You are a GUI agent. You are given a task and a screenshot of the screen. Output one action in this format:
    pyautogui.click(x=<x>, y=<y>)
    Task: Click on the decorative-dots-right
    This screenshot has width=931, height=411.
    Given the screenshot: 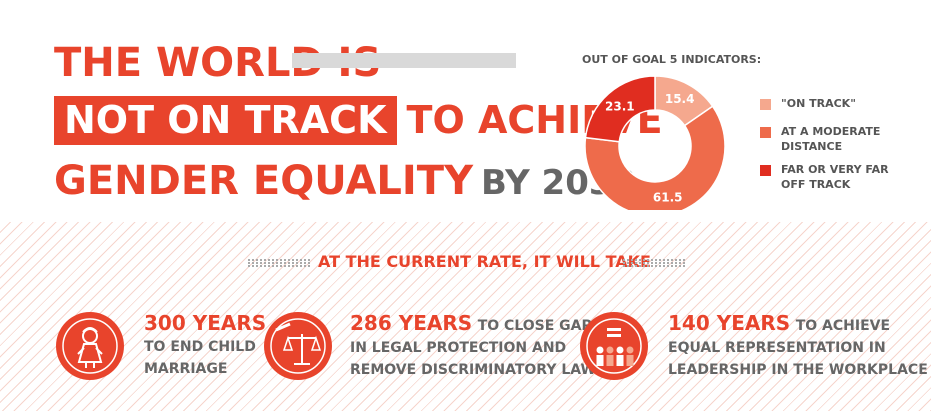 What is the action you would take?
    pyautogui.click(x=654, y=263)
    